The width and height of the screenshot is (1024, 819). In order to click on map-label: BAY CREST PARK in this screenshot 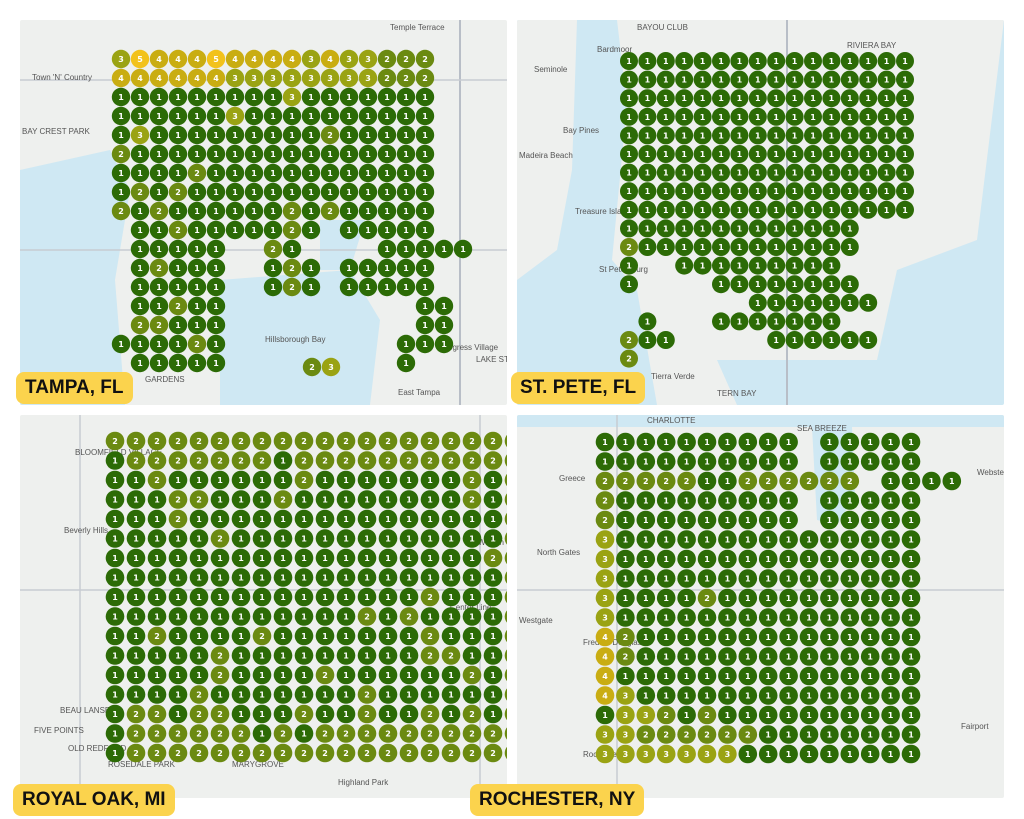, I will do `click(56, 131)`.